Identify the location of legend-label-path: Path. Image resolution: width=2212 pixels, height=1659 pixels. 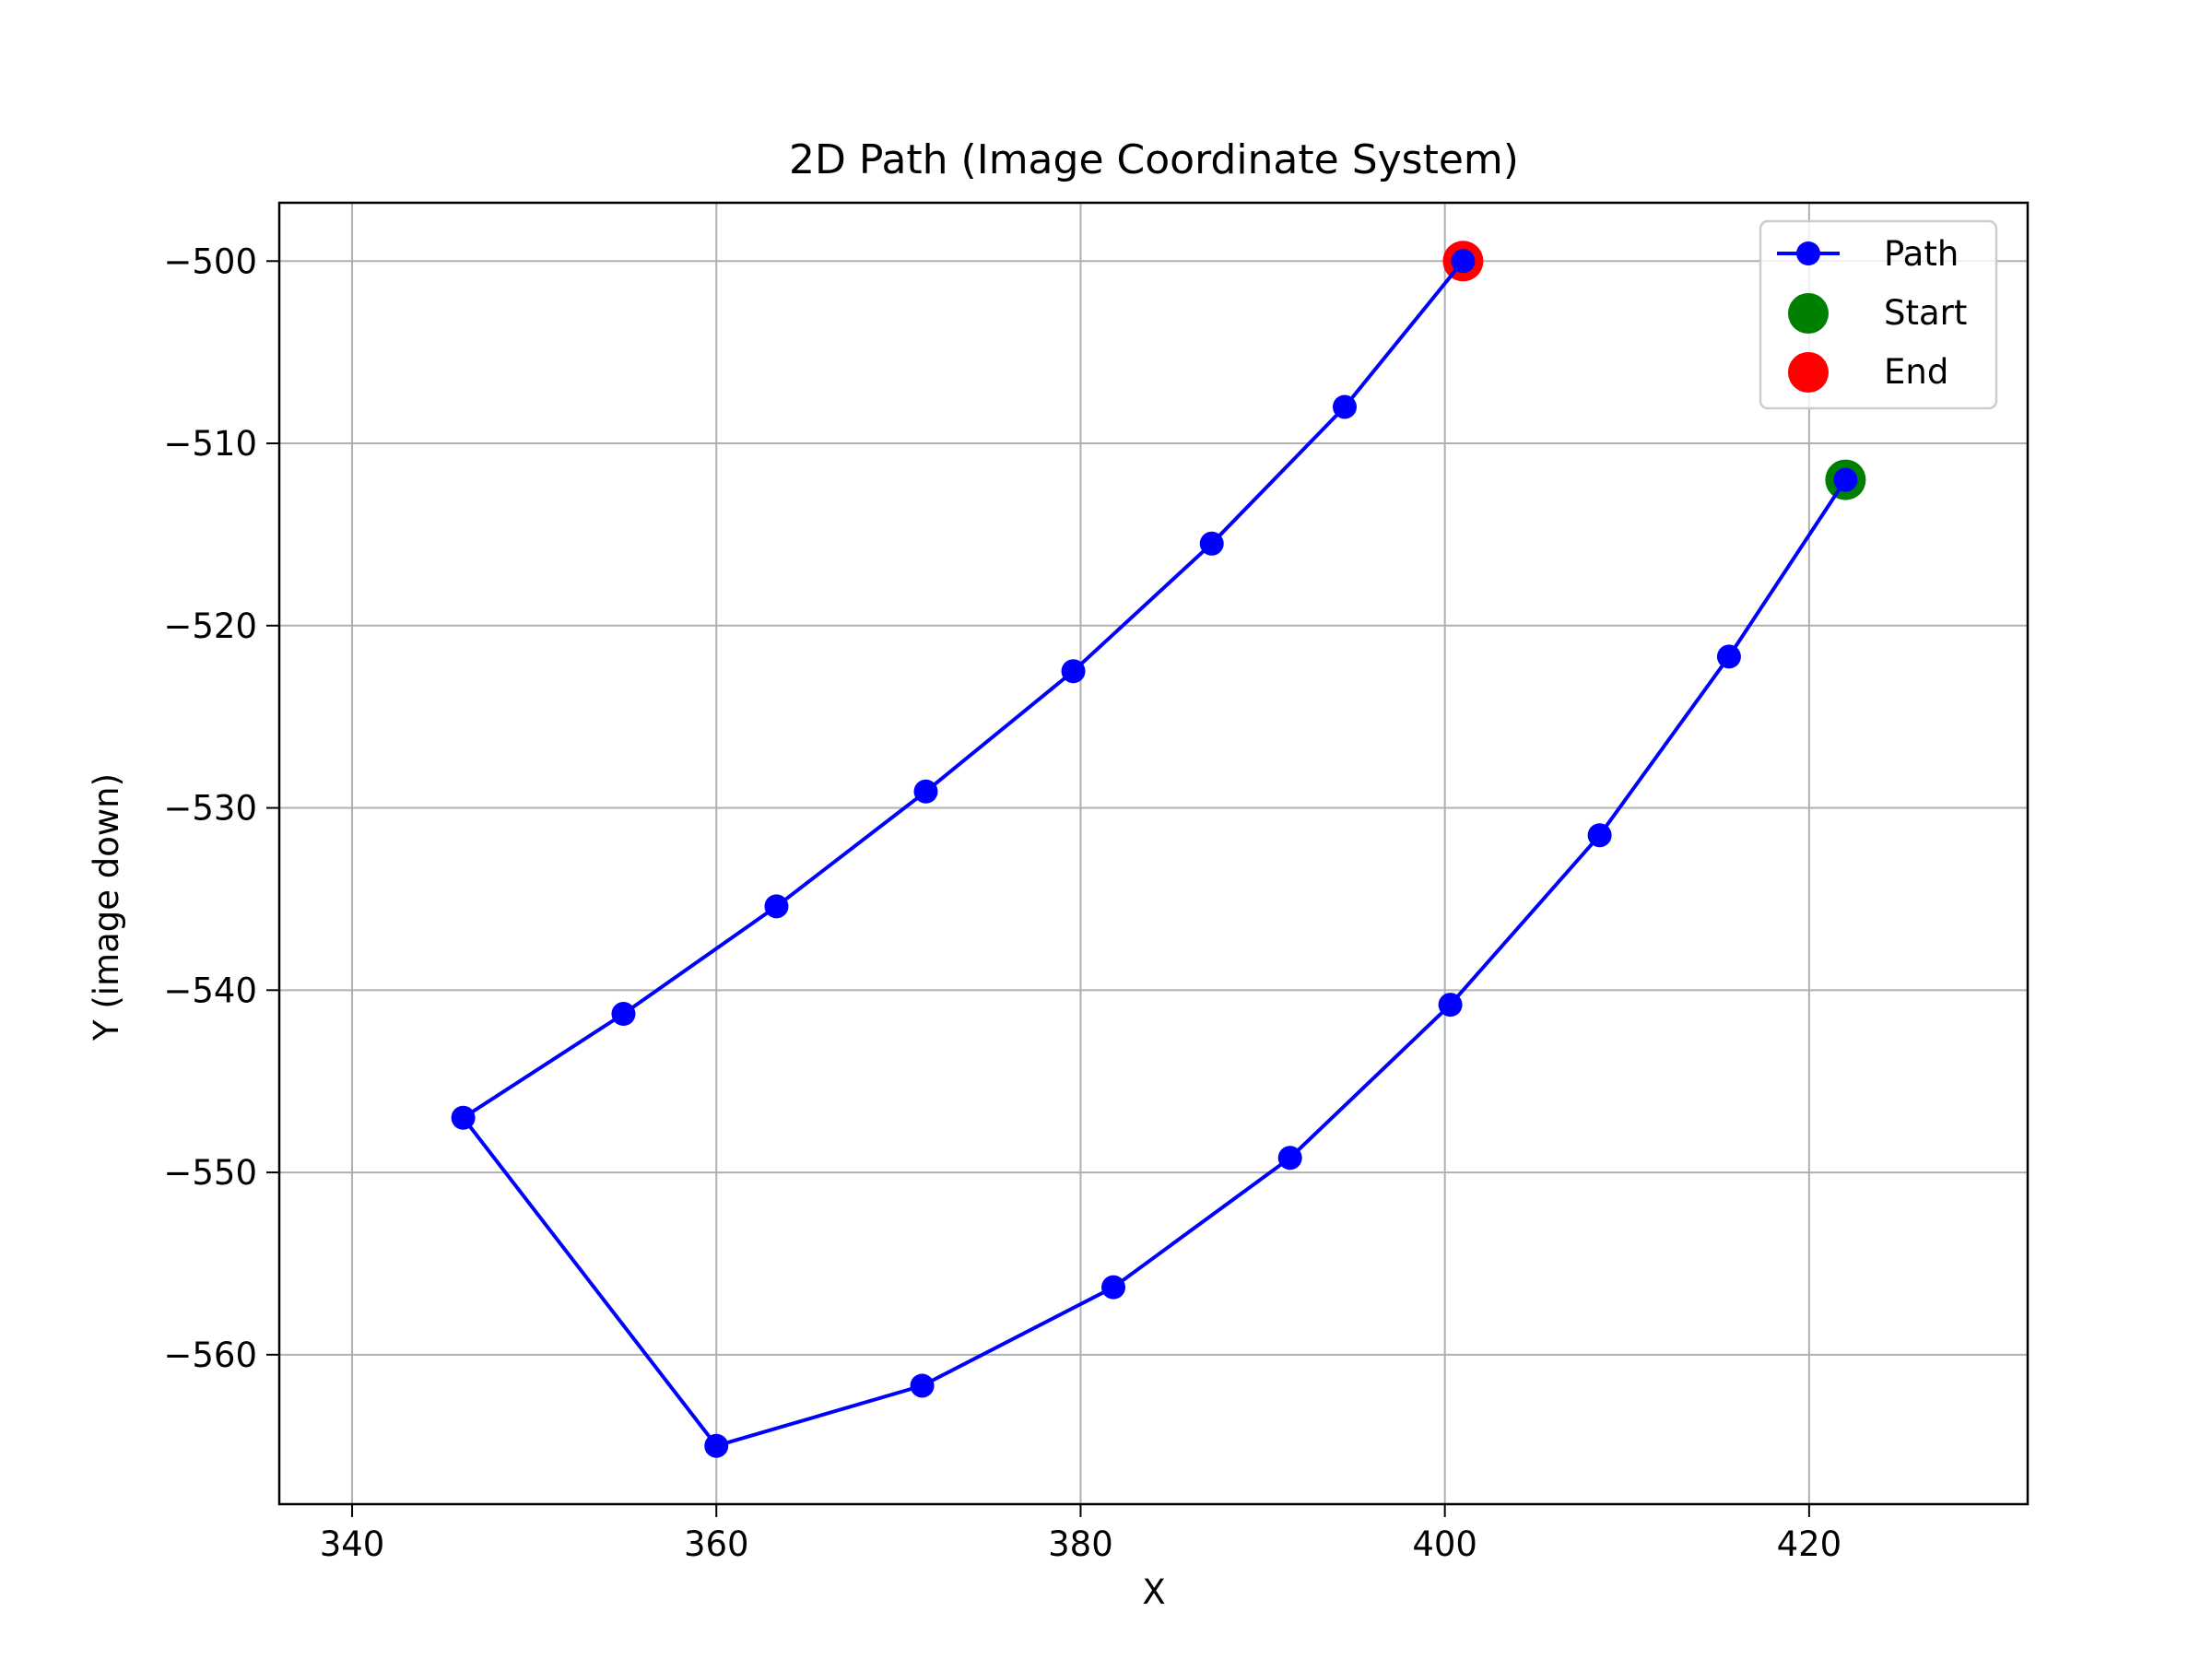
(1921, 254).